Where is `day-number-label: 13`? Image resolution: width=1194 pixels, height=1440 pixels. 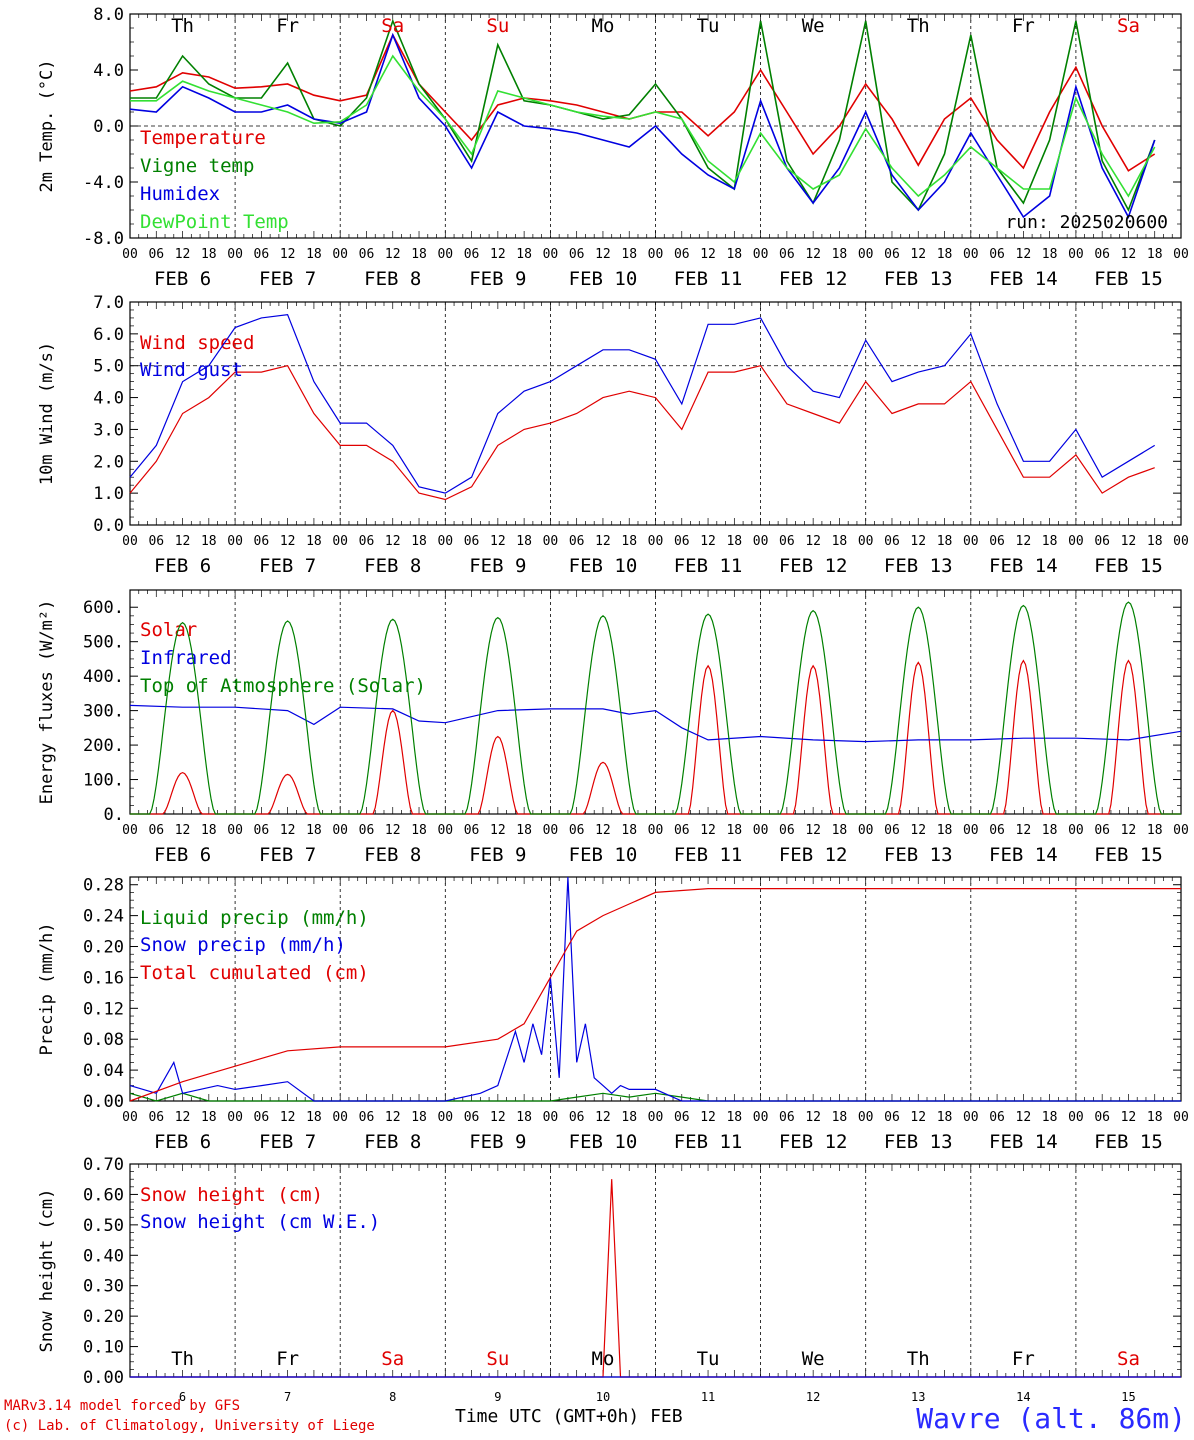 day-number-label: 13 is located at coordinates (918, 1397).